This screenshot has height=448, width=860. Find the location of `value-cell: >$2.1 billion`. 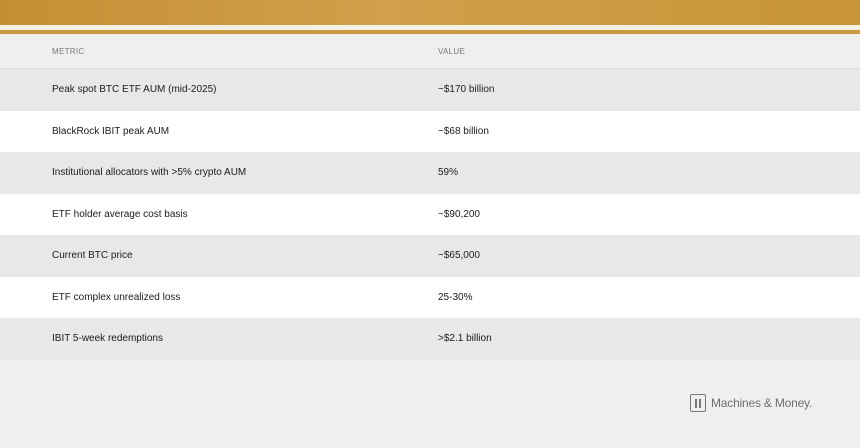

value-cell: >$2.1 billion is located at coordinates (465, 339).